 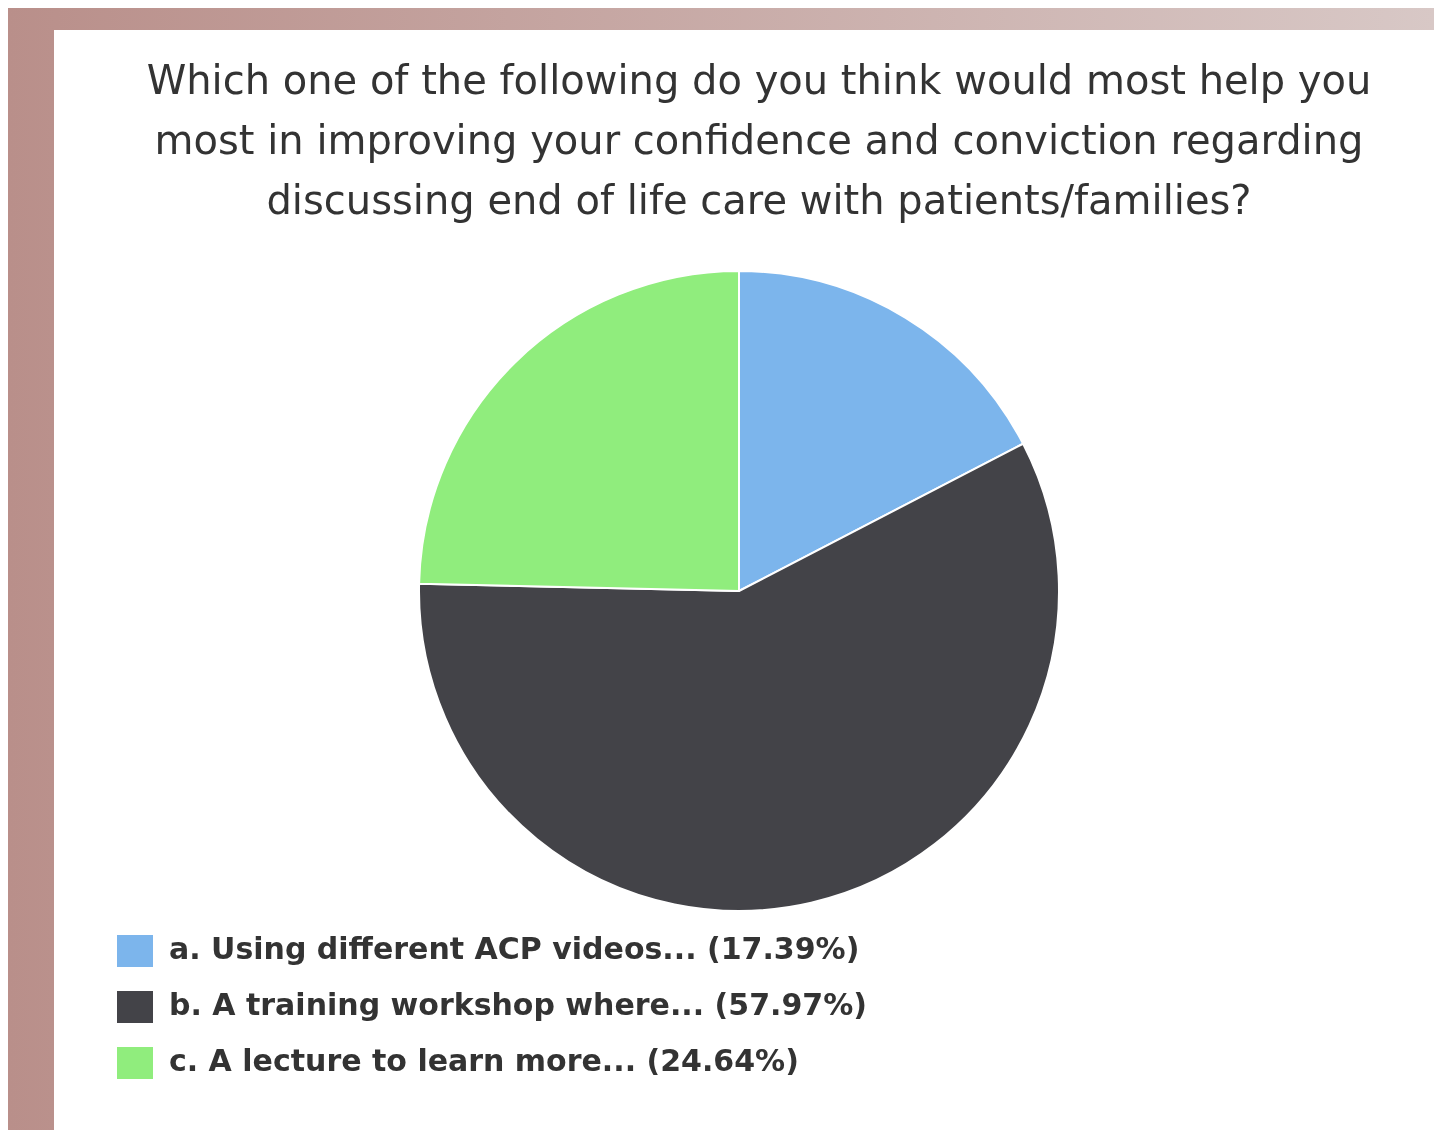 I want to click on chart-title: Which one of the following do you think would most help you most in improving your confidence and conviction regarding discussing end of life care with patients/families?, so click(x=759, y=140).